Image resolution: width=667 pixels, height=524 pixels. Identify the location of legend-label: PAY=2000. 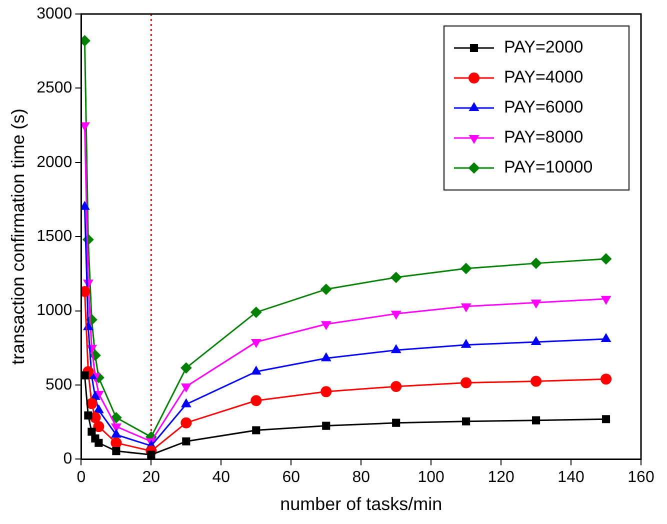
(544, 47).